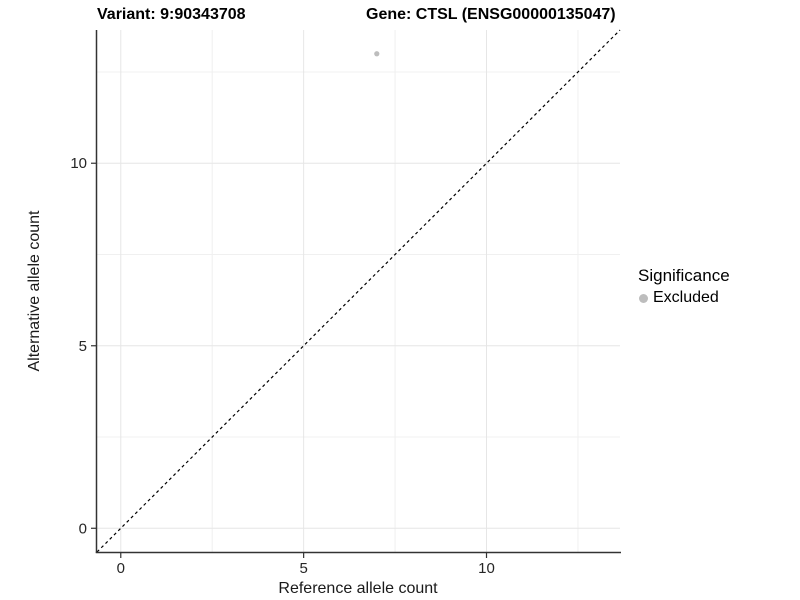 The image size is (800, 600). What do you see at coordinates (683, 286) in the screenshot?
I see `legend: Significance Excluded` at bounding box center [683, 286].